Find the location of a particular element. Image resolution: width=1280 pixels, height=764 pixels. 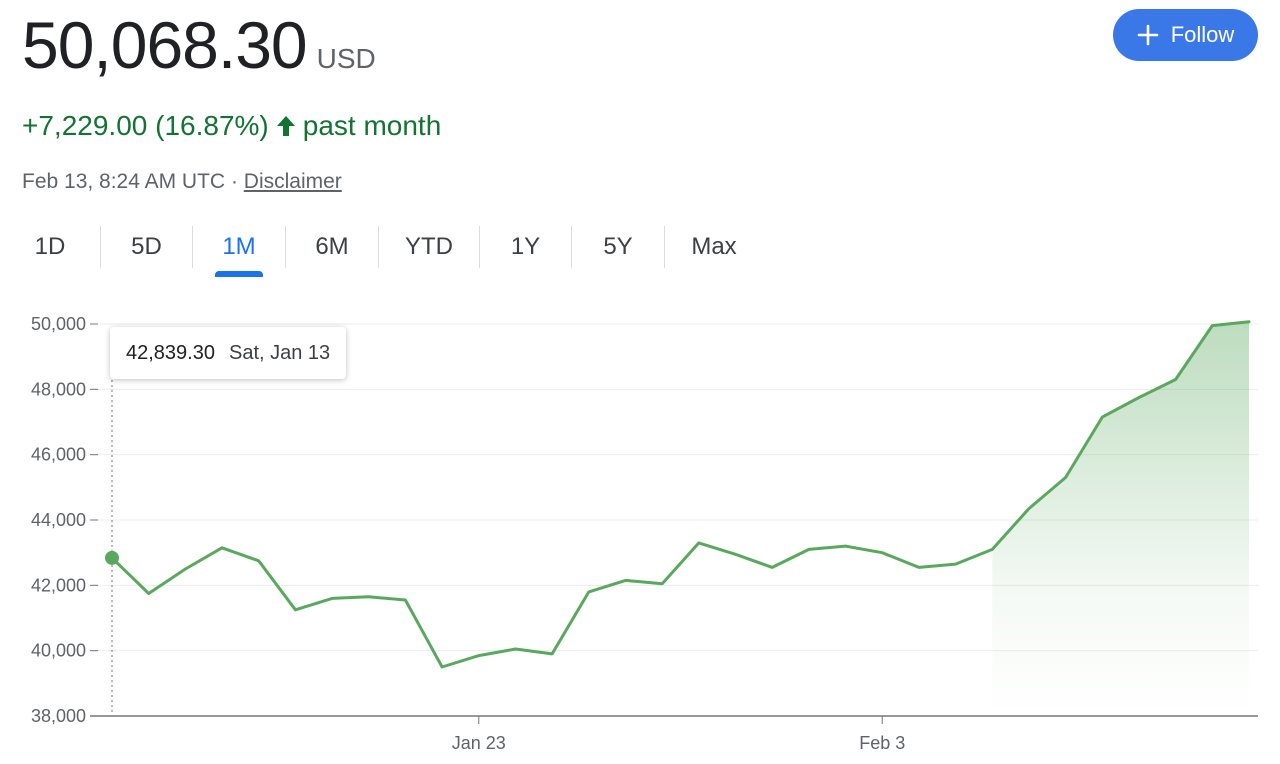

tab-label: Max is located at coordinates (714, 246).